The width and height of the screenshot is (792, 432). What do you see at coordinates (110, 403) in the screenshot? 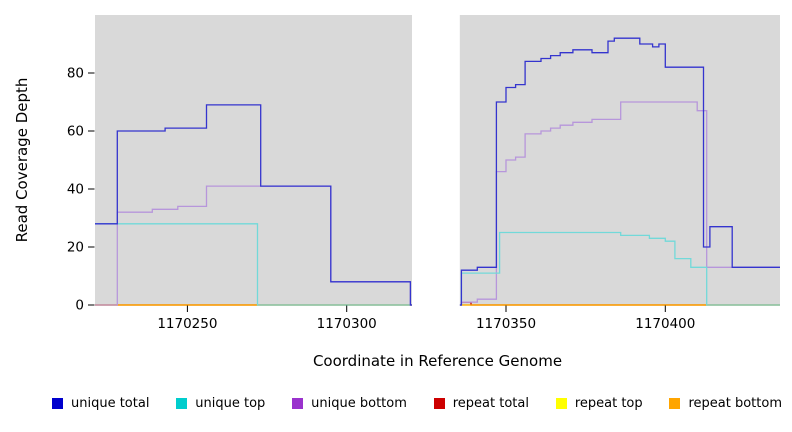
I see `legend-label: unique total` at bounding box center [110, 403].